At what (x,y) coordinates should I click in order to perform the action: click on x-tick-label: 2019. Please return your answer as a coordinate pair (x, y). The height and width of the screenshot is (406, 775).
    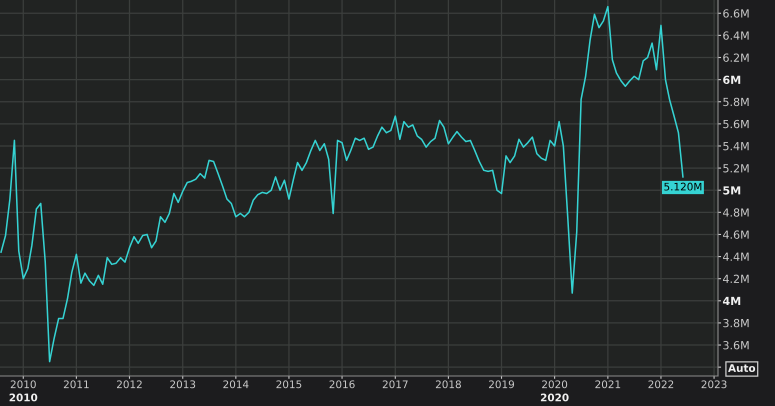
    Looking at the image, I should click on (501, 384).